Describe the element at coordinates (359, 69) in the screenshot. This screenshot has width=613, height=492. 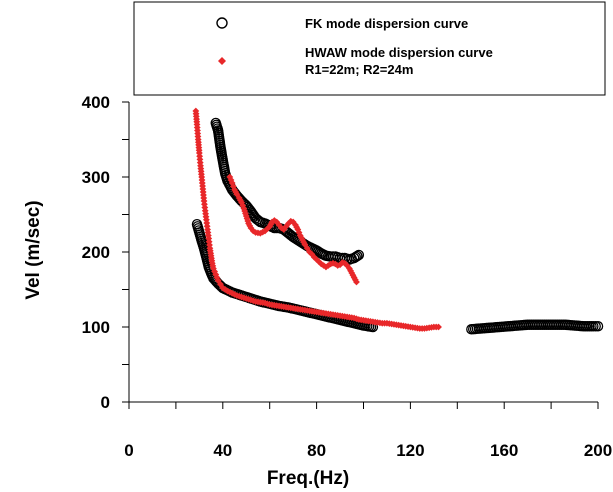
I see `legend-hwaw-params: R1=22m; R2=24m` at that location.